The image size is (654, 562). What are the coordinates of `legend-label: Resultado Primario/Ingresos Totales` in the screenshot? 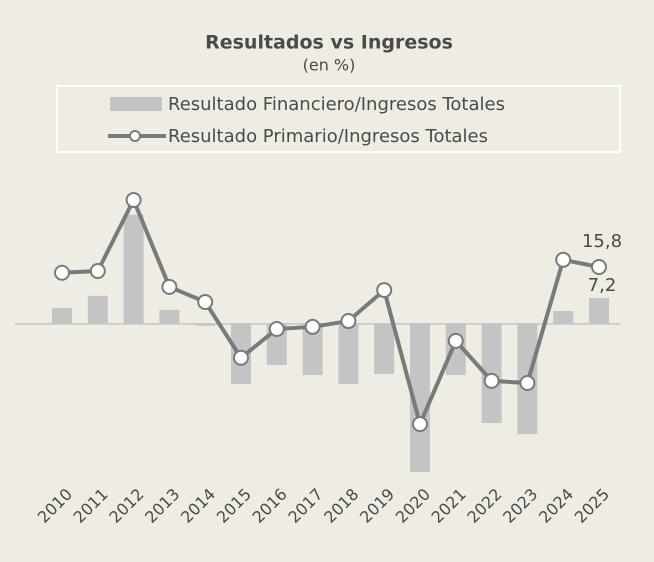 It's located at (328, 136).